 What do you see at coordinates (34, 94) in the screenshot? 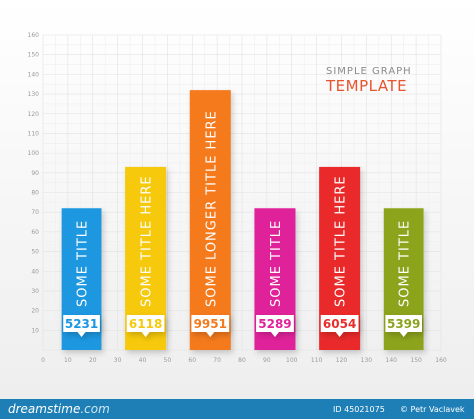
I see `y-tick-label: 130` at bounding box center [34, 94].